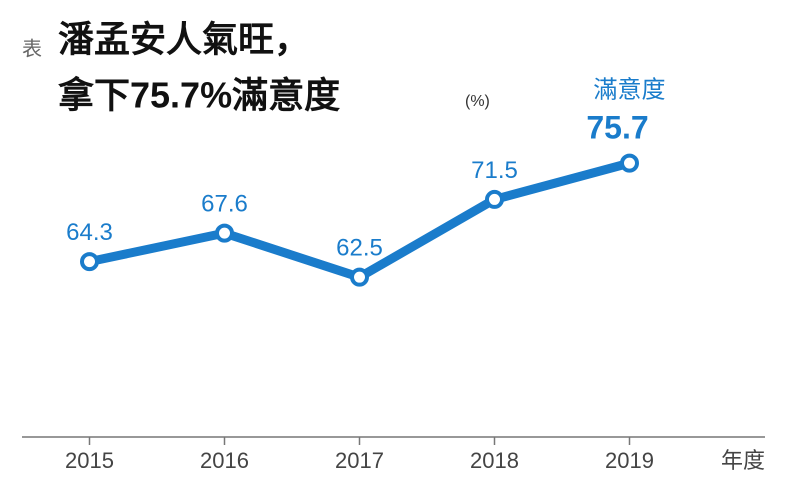 The image size is (792, 489). I want to click on chart-title: 潘孟安人氣旺，, so click(184, 39).